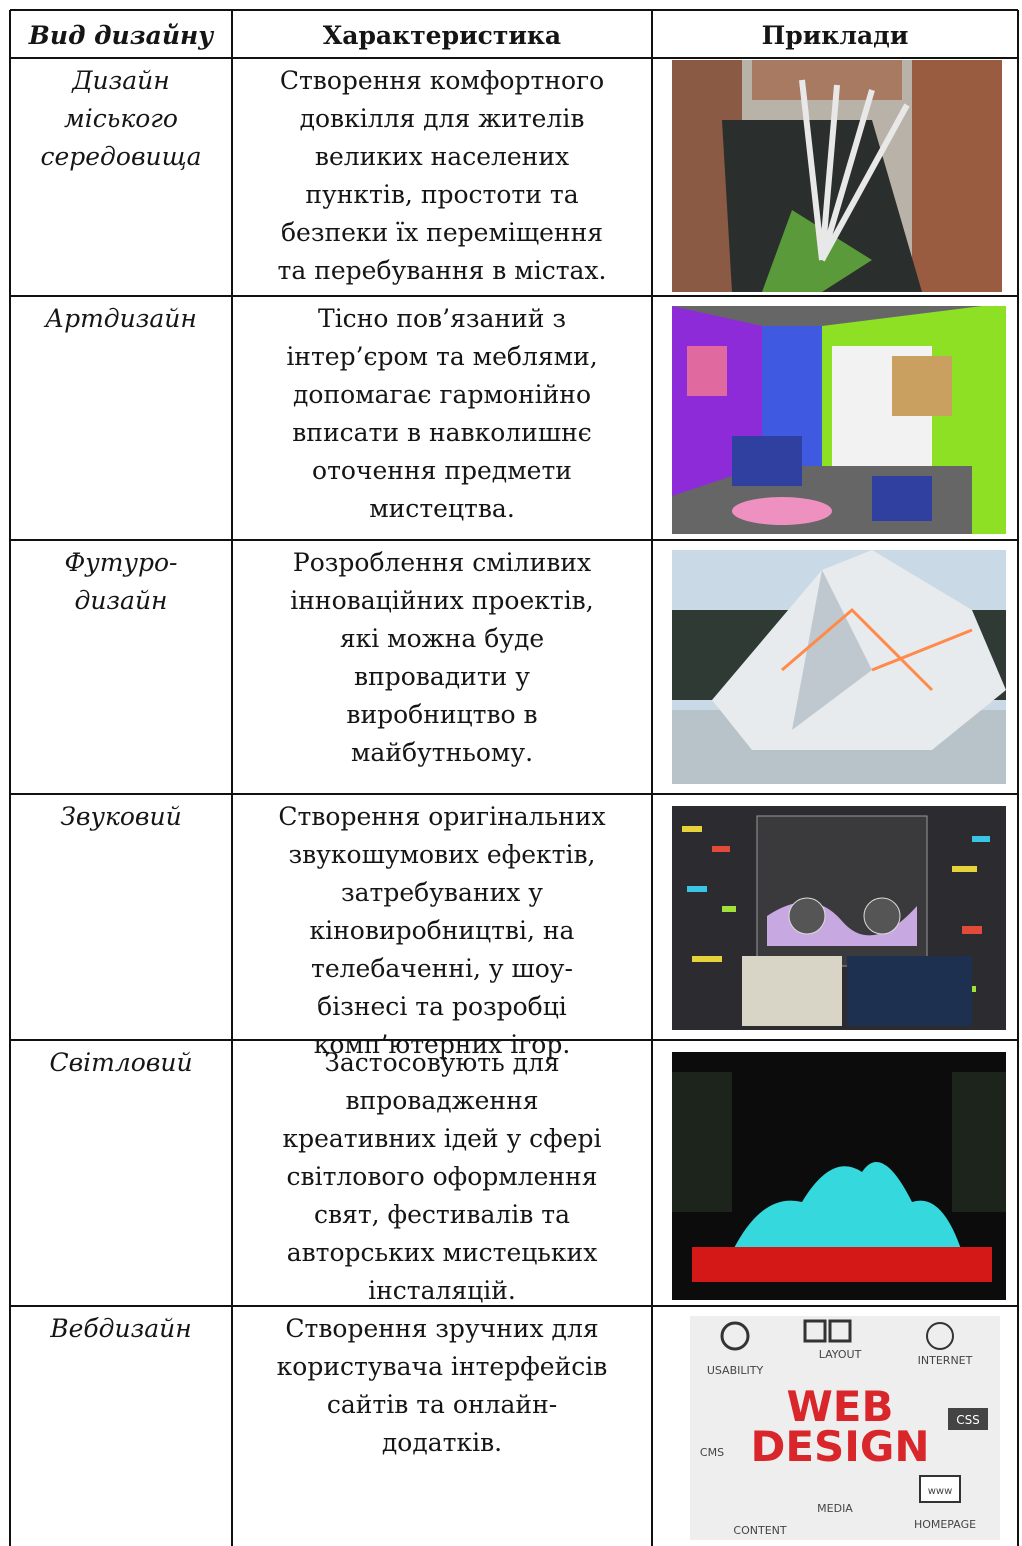 The height and width of the screenshot is (1546, 1022). I want to click on type-line: дизайн, so click(121, 600).